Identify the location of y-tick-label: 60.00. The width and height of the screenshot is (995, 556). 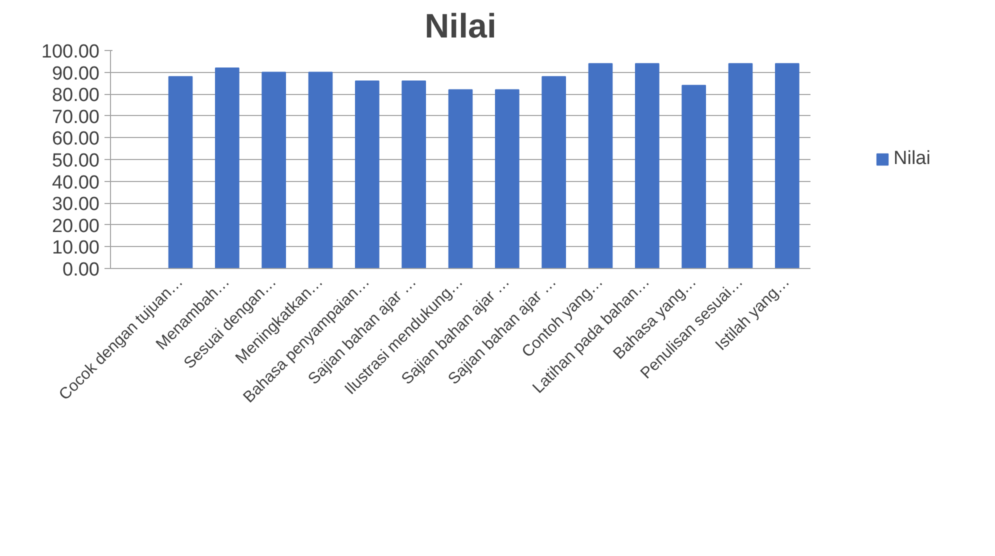
(76, 139).